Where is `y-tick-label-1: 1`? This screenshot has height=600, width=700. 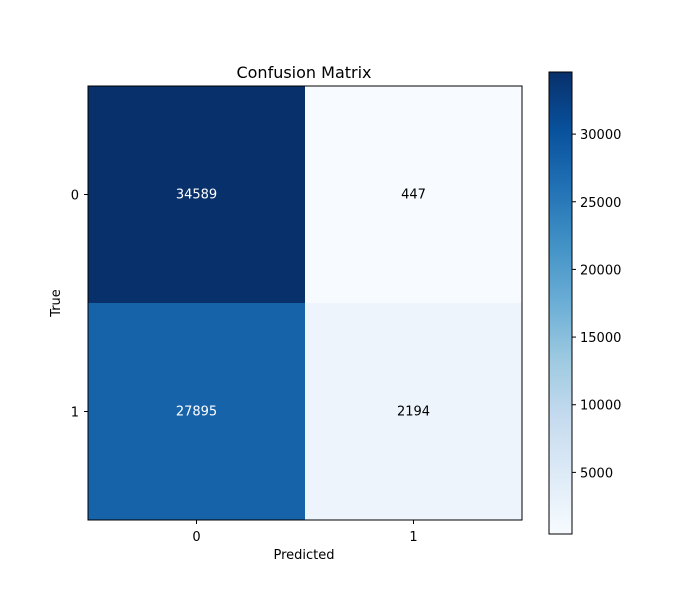 y-tick-label-1: 1 is located at coordinates (75, 413).